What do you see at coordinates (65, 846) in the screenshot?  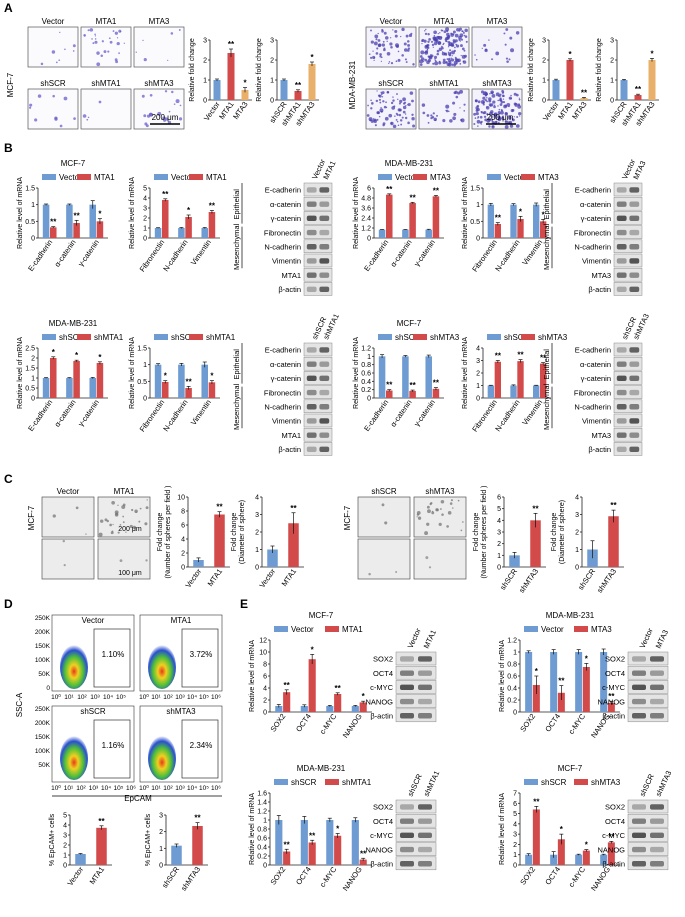 I see `y-tick-label: 2` at bounding box center [65, 846].